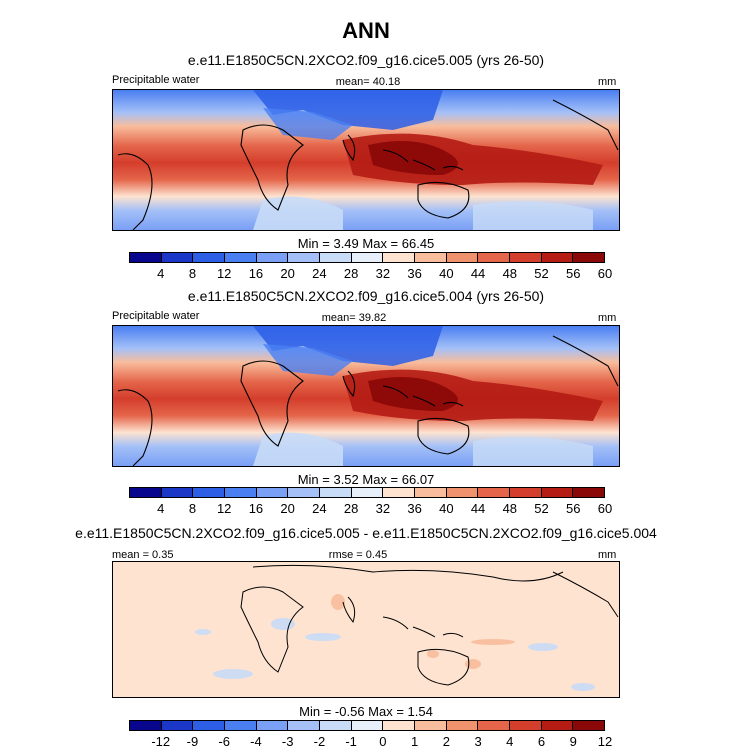 This screenshot has height=754, width=733. Describe the element at coordinates (585, 594) in the screenshot. I see `panel3-north-america-coastline` at that location.